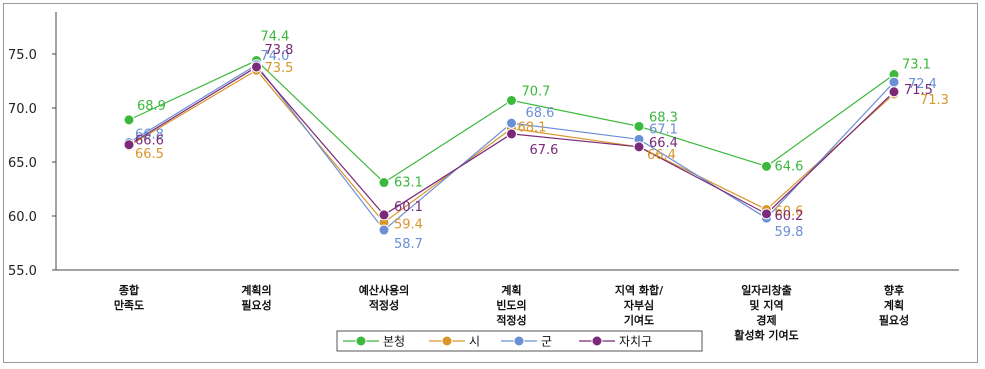 This screenshot has width=985, height=369. What do you see at coordinates (916, 65) in the screenshot?
I see `data-label: 73.1` at bounding box center [916, 65].